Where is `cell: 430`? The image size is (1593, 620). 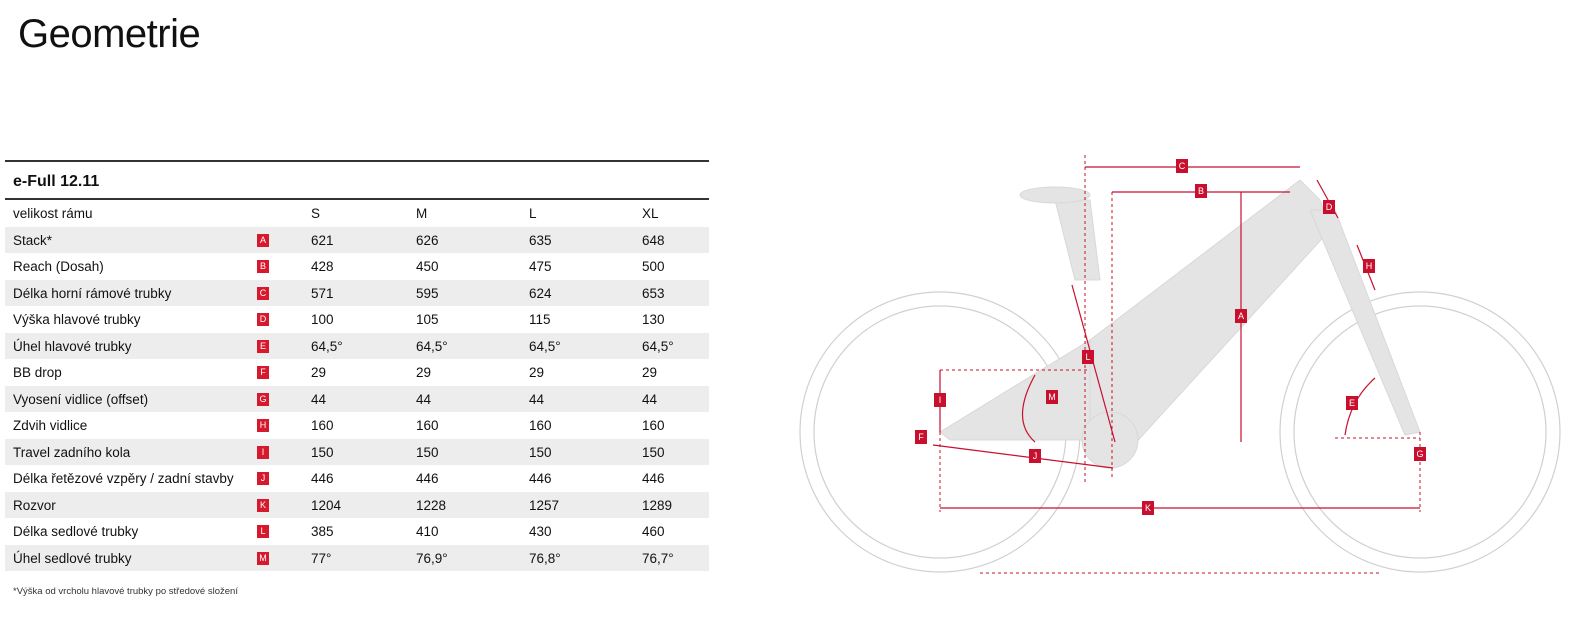
cell: 430 is located at coordinates (540, 531).